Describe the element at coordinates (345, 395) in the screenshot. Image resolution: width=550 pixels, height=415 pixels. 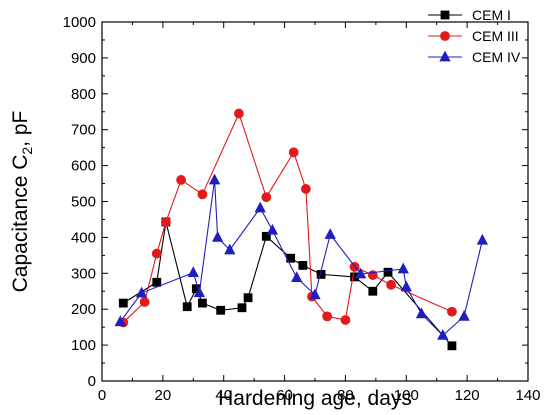
I see `x-tick-label: 80` at that location.